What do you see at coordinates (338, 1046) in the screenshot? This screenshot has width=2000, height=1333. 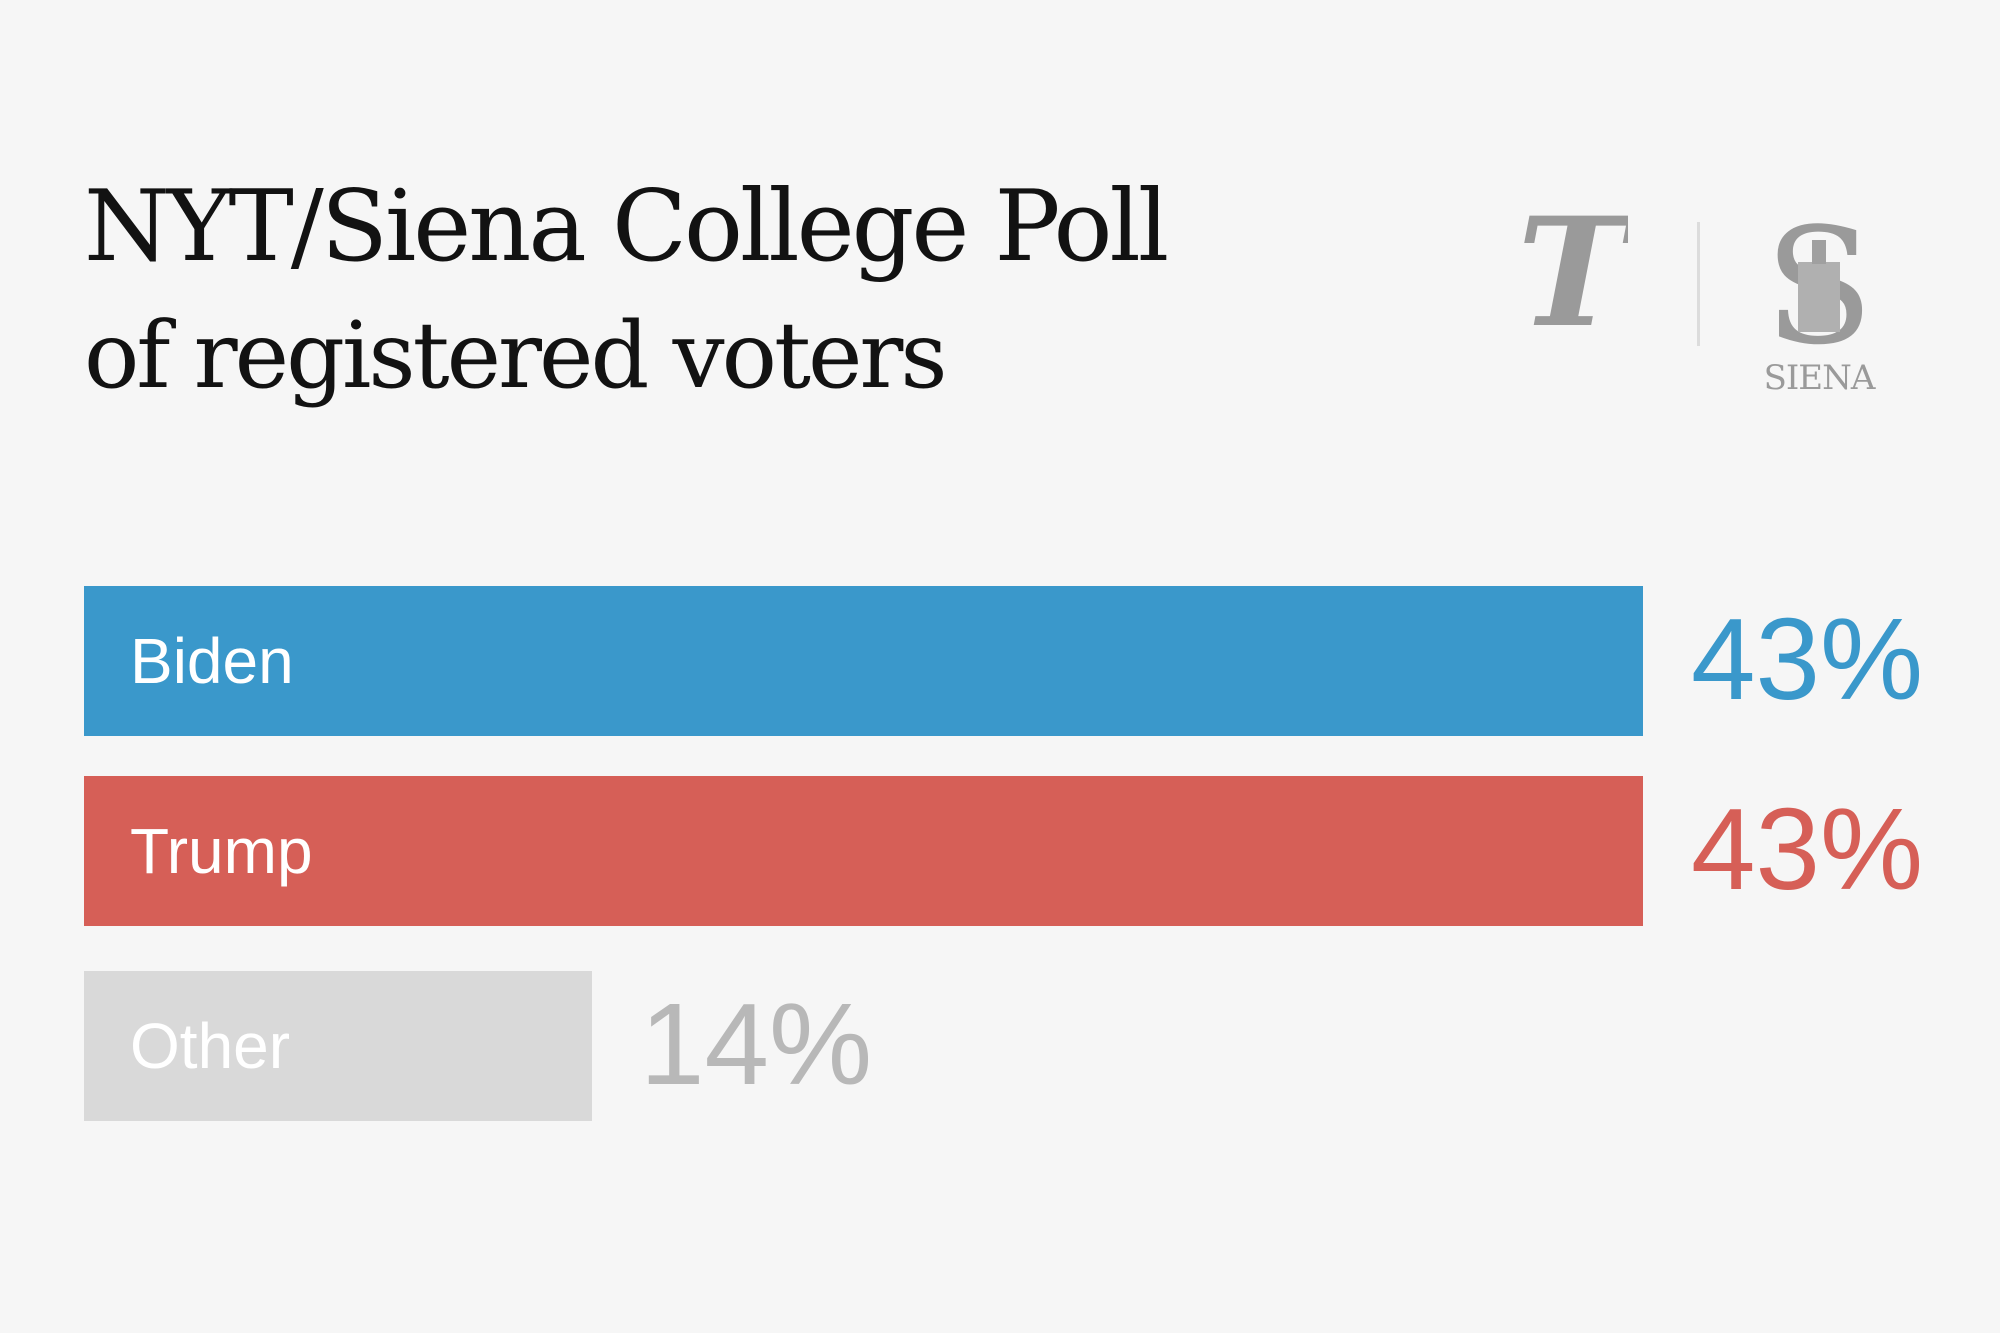 I see `bar-other: Other` at bounding box center [338, 1046].